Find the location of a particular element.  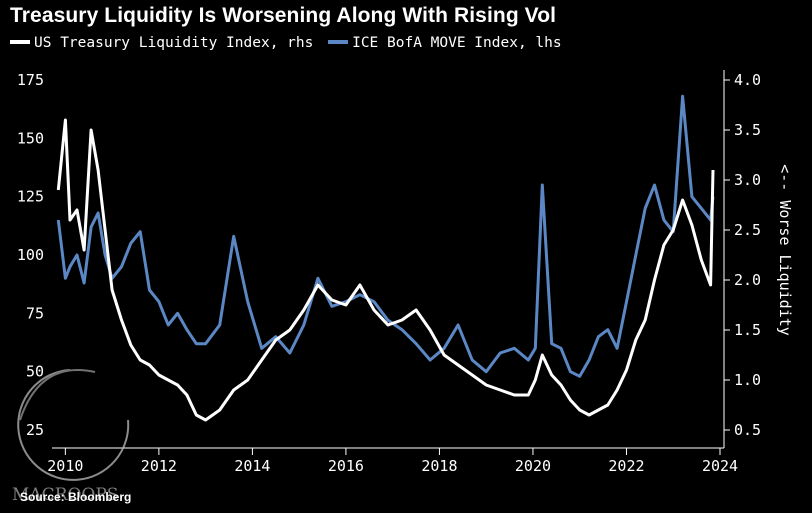

left-tick-label-2: 75 is located at coordinates (35, 313).